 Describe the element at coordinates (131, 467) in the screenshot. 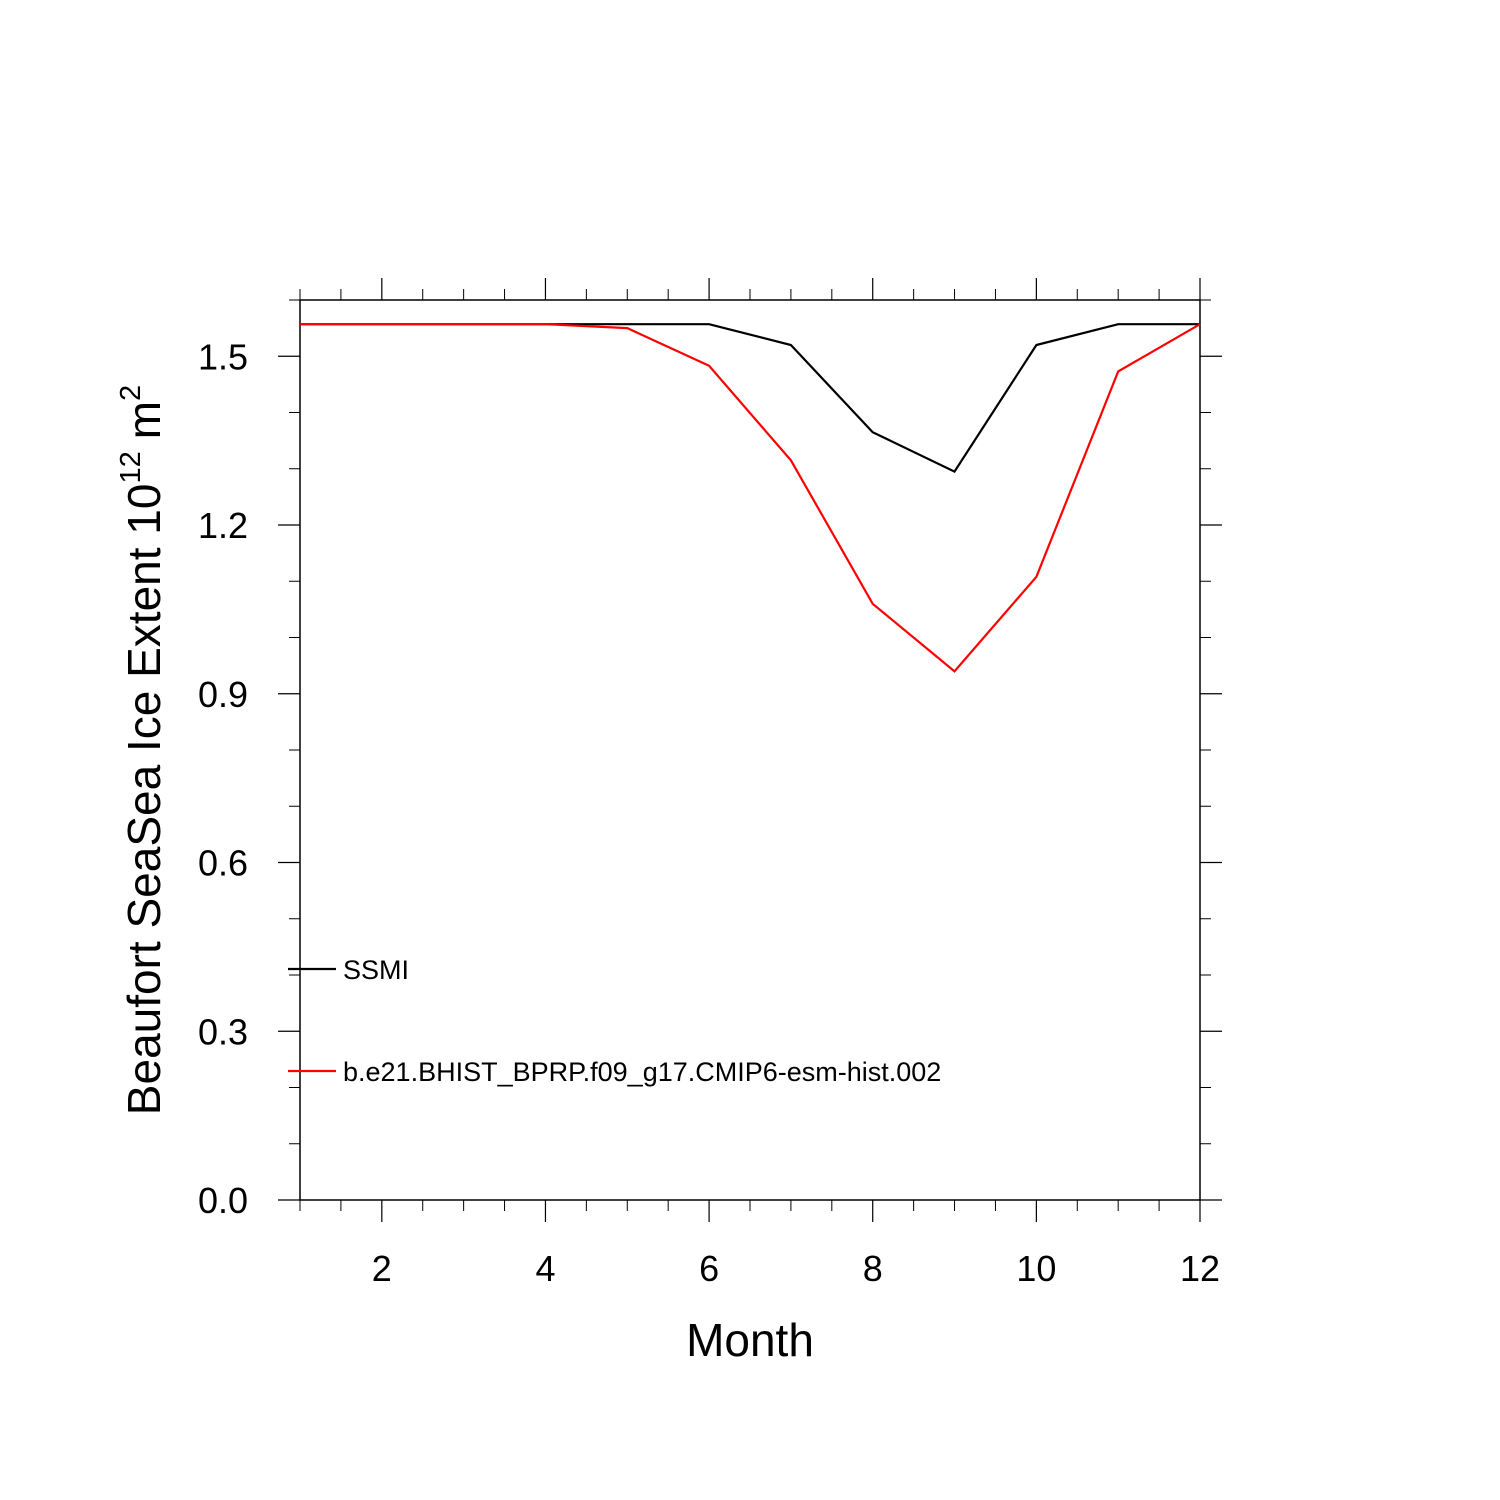

I see `y-axis-title-exponent: 12` at that location.